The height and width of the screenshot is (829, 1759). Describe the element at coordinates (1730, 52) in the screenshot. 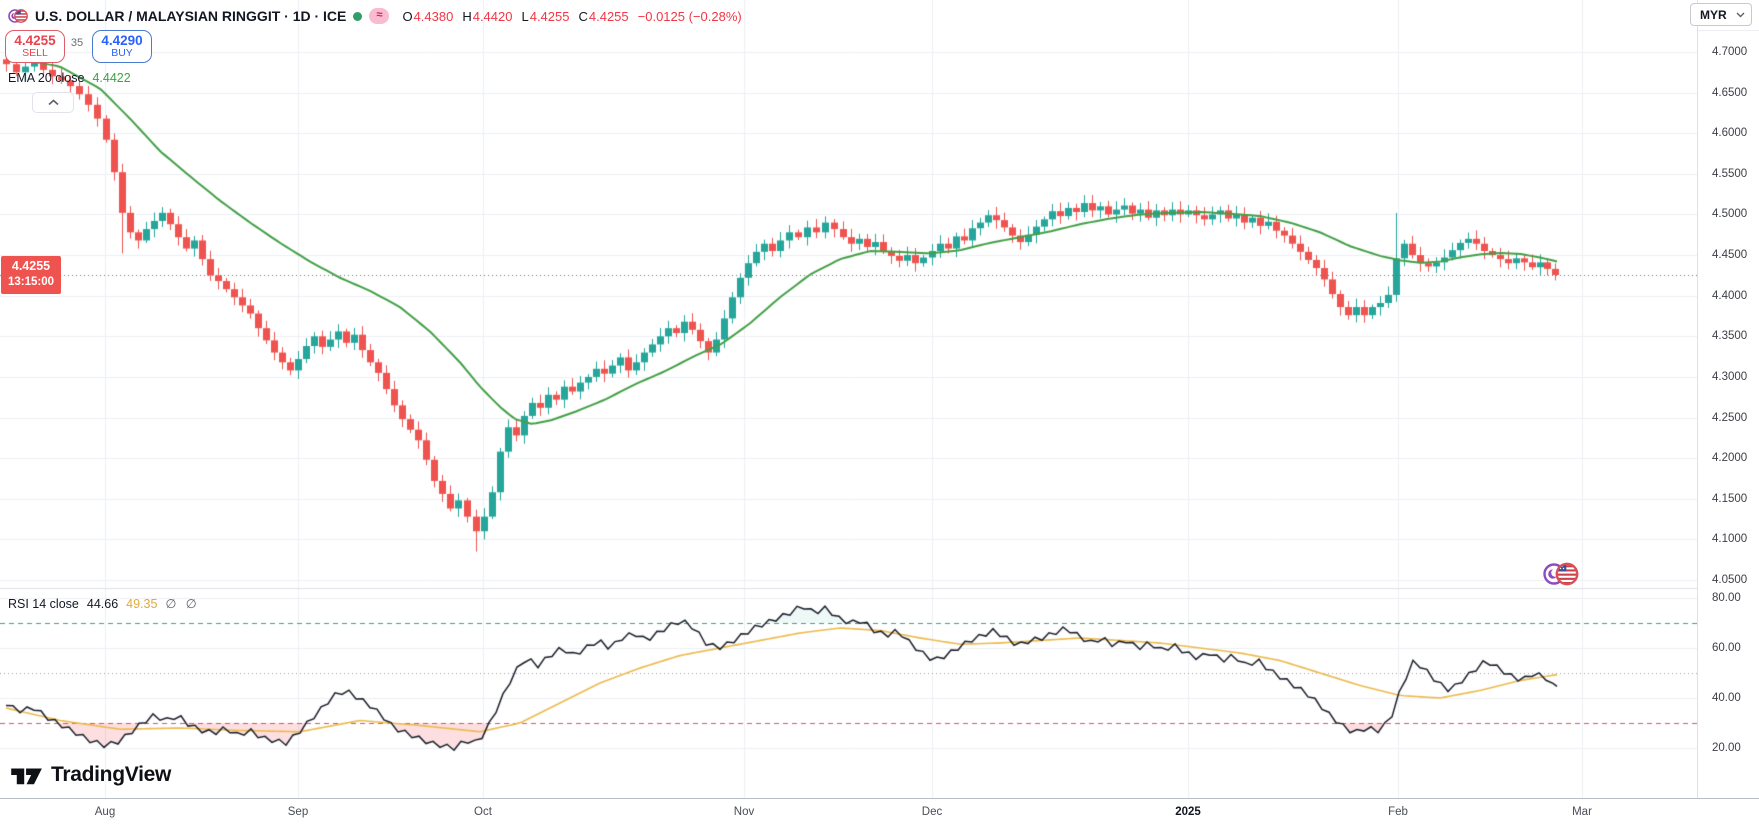

I see `price-tick-label: 4.7000` at that location.